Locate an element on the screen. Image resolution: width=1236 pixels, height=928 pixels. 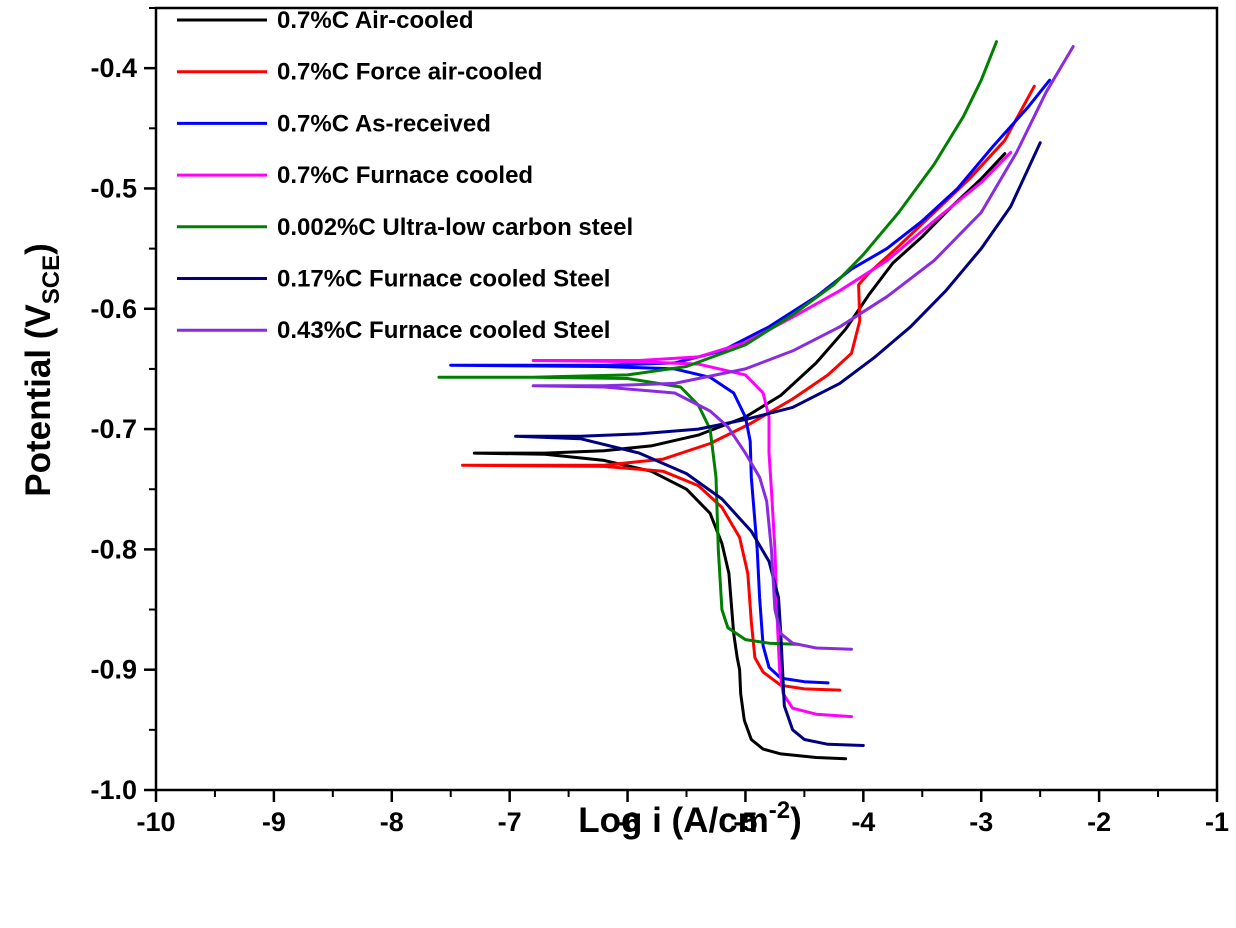
x-tick-label: -6 is located at coordinates (628, 822).